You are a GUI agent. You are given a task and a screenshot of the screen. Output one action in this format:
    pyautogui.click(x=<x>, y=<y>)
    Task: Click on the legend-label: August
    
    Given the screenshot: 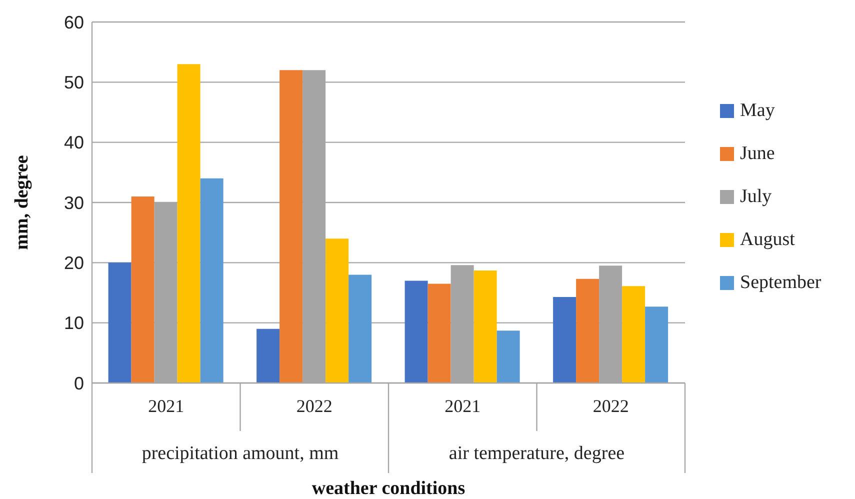 What is the action you would take?
    pyautogui.click(x=767, y=240)
    